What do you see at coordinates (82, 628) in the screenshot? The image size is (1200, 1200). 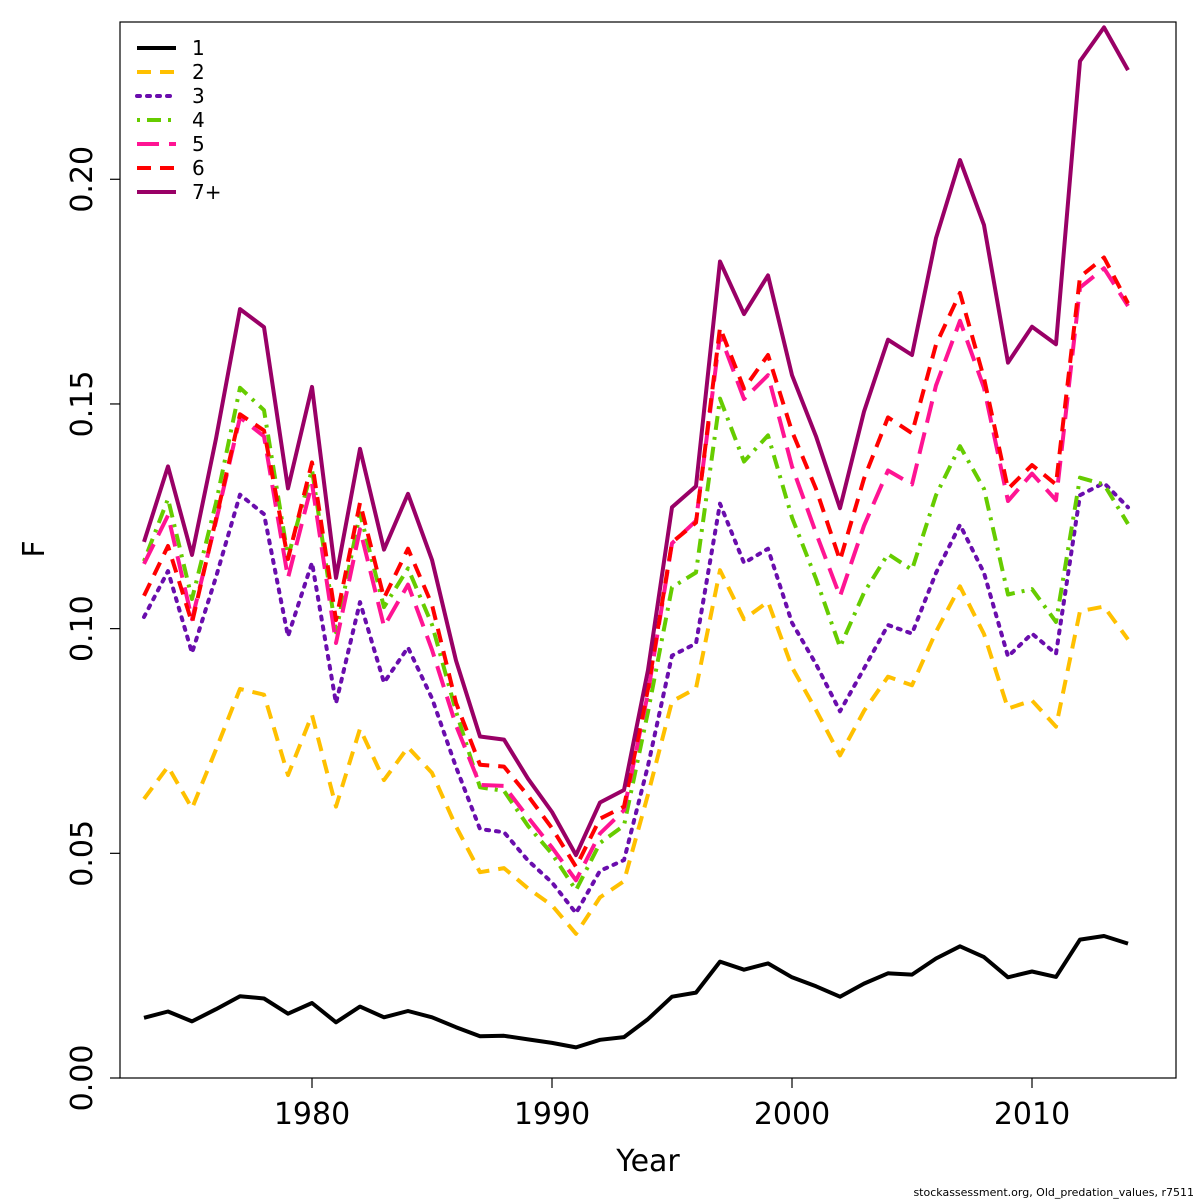 I see `y-tick-label: 0.10` at bounding box center [82, 628].